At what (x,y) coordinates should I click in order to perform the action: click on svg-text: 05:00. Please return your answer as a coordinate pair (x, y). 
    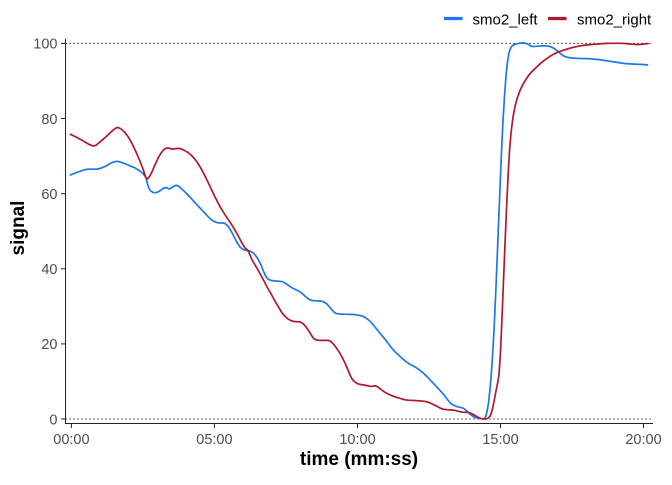
    Looking at the image, I should click on (214, 440).